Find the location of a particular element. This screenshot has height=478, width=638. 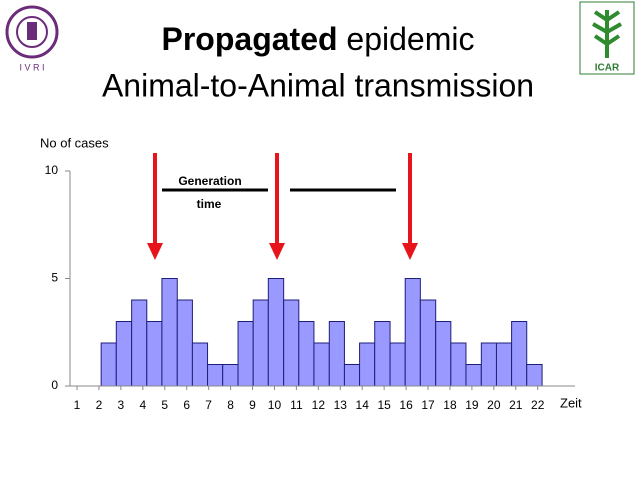

x-tick-label: 16 is located at coordinates (406, 405).